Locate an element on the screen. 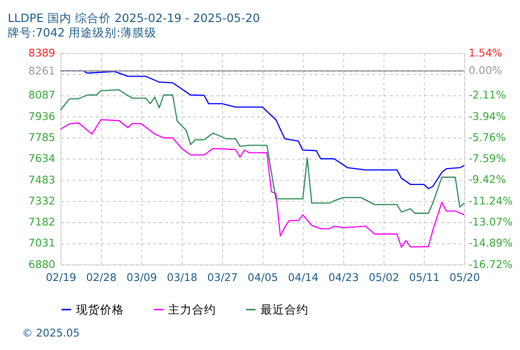 This screenshot has height=350, width=520. y2-tick-label: -14.89% is located at coordinates (490, 244).